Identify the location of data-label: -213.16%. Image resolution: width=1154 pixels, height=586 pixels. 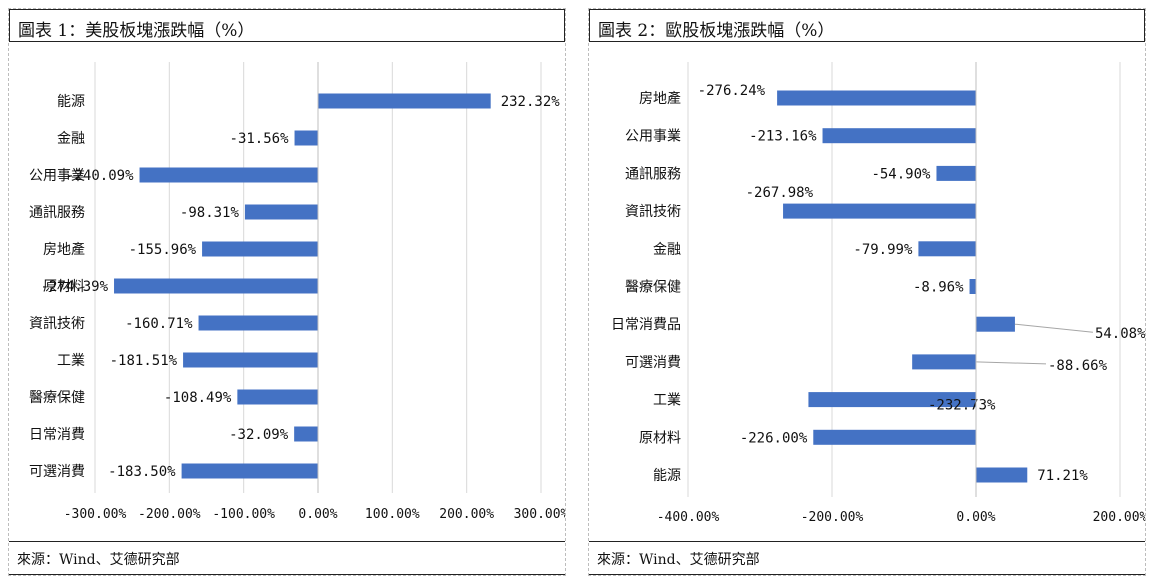
(783, 137).